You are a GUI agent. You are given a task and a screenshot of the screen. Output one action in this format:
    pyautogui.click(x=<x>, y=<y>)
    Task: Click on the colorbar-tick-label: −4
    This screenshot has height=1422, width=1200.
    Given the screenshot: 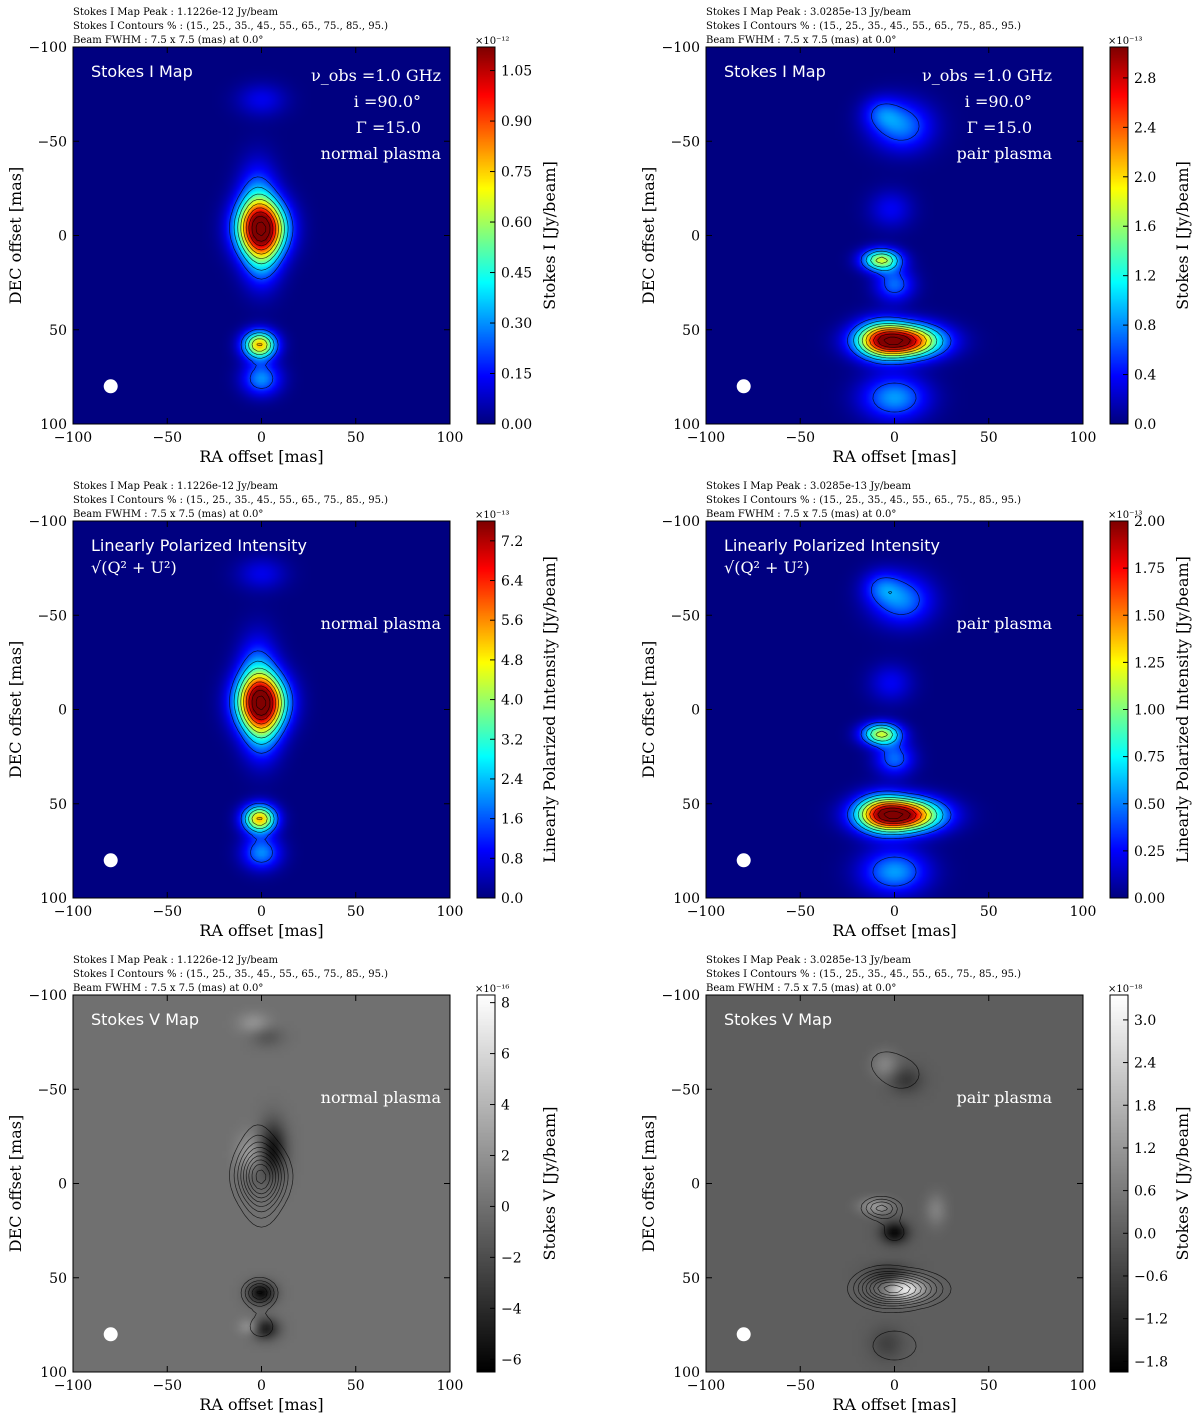 What is the action you would take?
    pyautogui.click(x=511, y=1309)
    